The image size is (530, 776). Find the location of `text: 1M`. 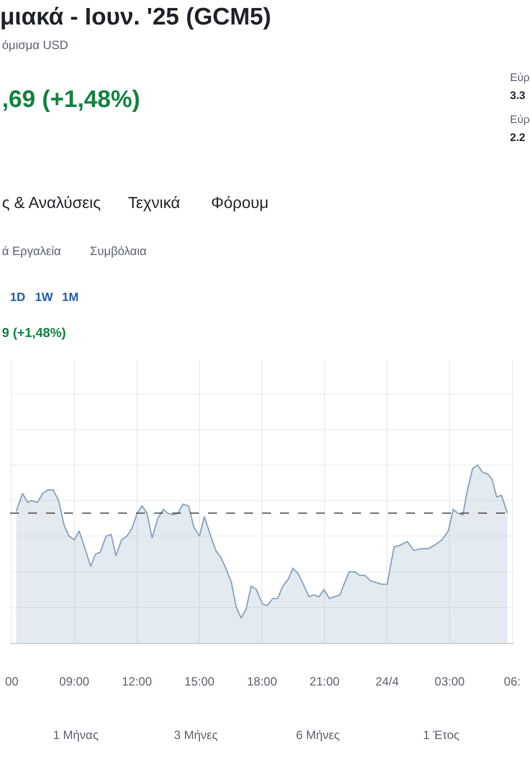

text: 1M is located at coordinates (70, 297).